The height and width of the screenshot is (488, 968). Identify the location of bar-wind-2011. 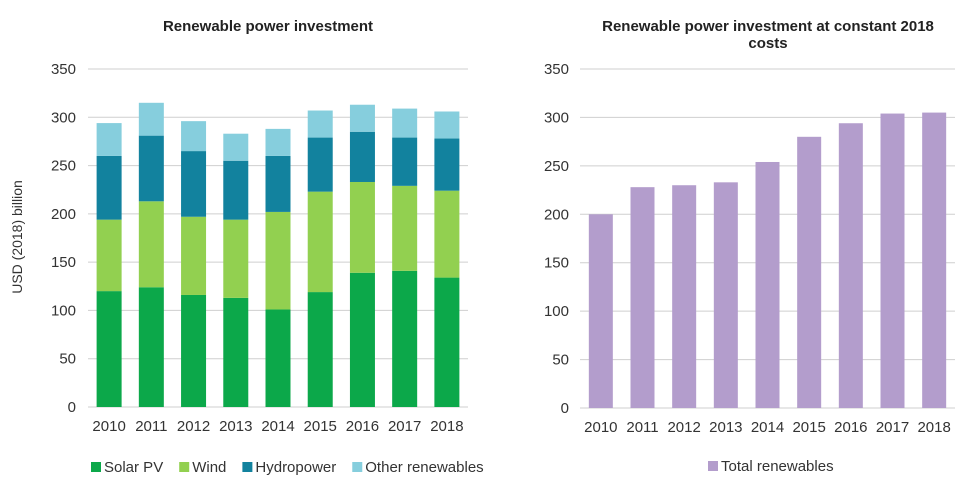
(151, 244).